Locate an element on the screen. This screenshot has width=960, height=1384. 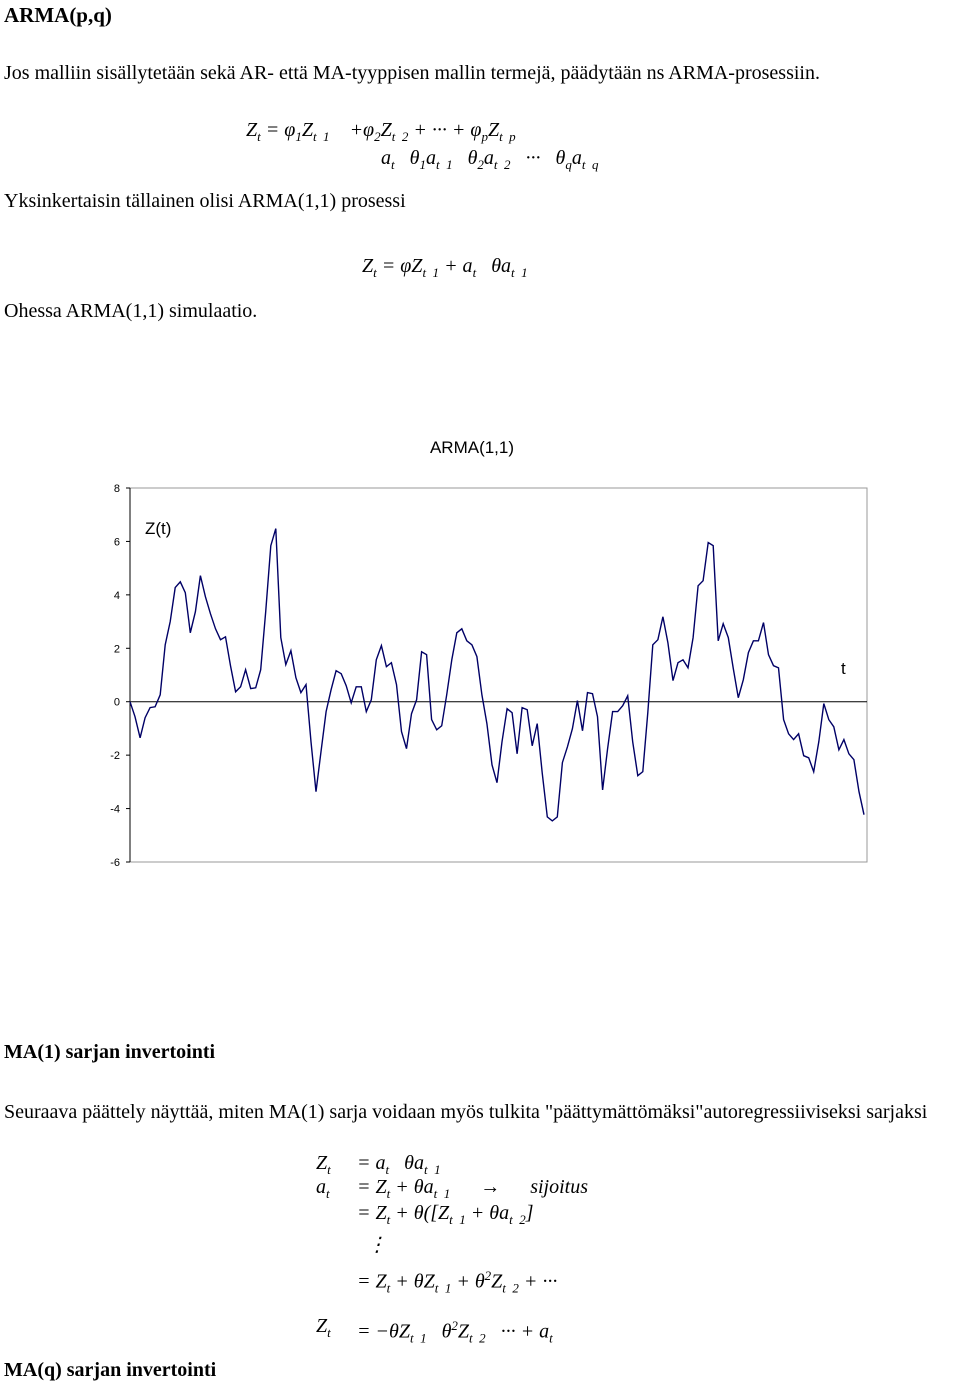
math-part: + θ is located at coordinates (468, 1281).